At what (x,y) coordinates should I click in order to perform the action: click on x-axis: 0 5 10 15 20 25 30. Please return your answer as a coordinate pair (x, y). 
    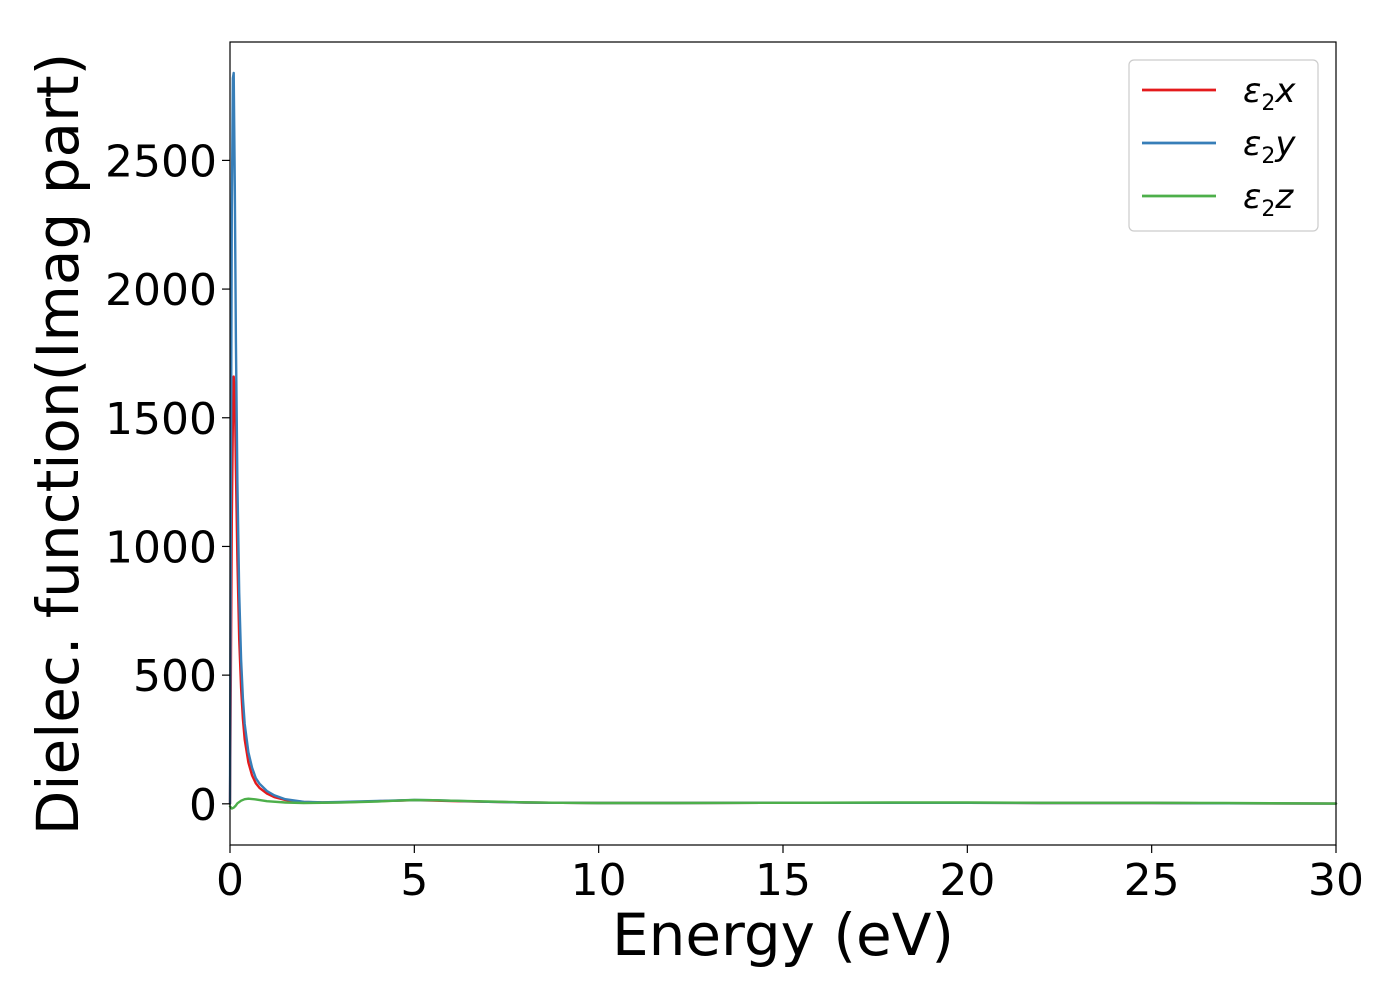
    Looking at the image, I should click on (790, 875).